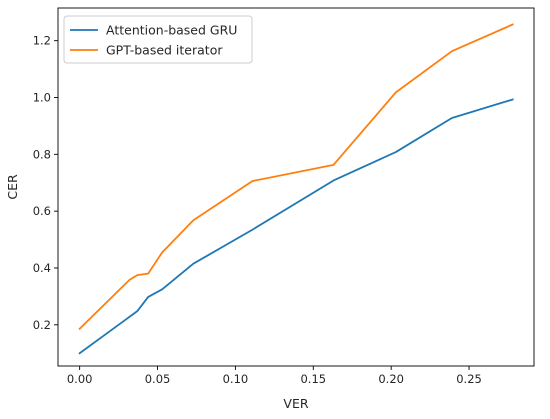  What do you see at coordinates (42, 154) in the screenshot?
I see `y-tick-label: 0.8` at bounding box center [42, 154].